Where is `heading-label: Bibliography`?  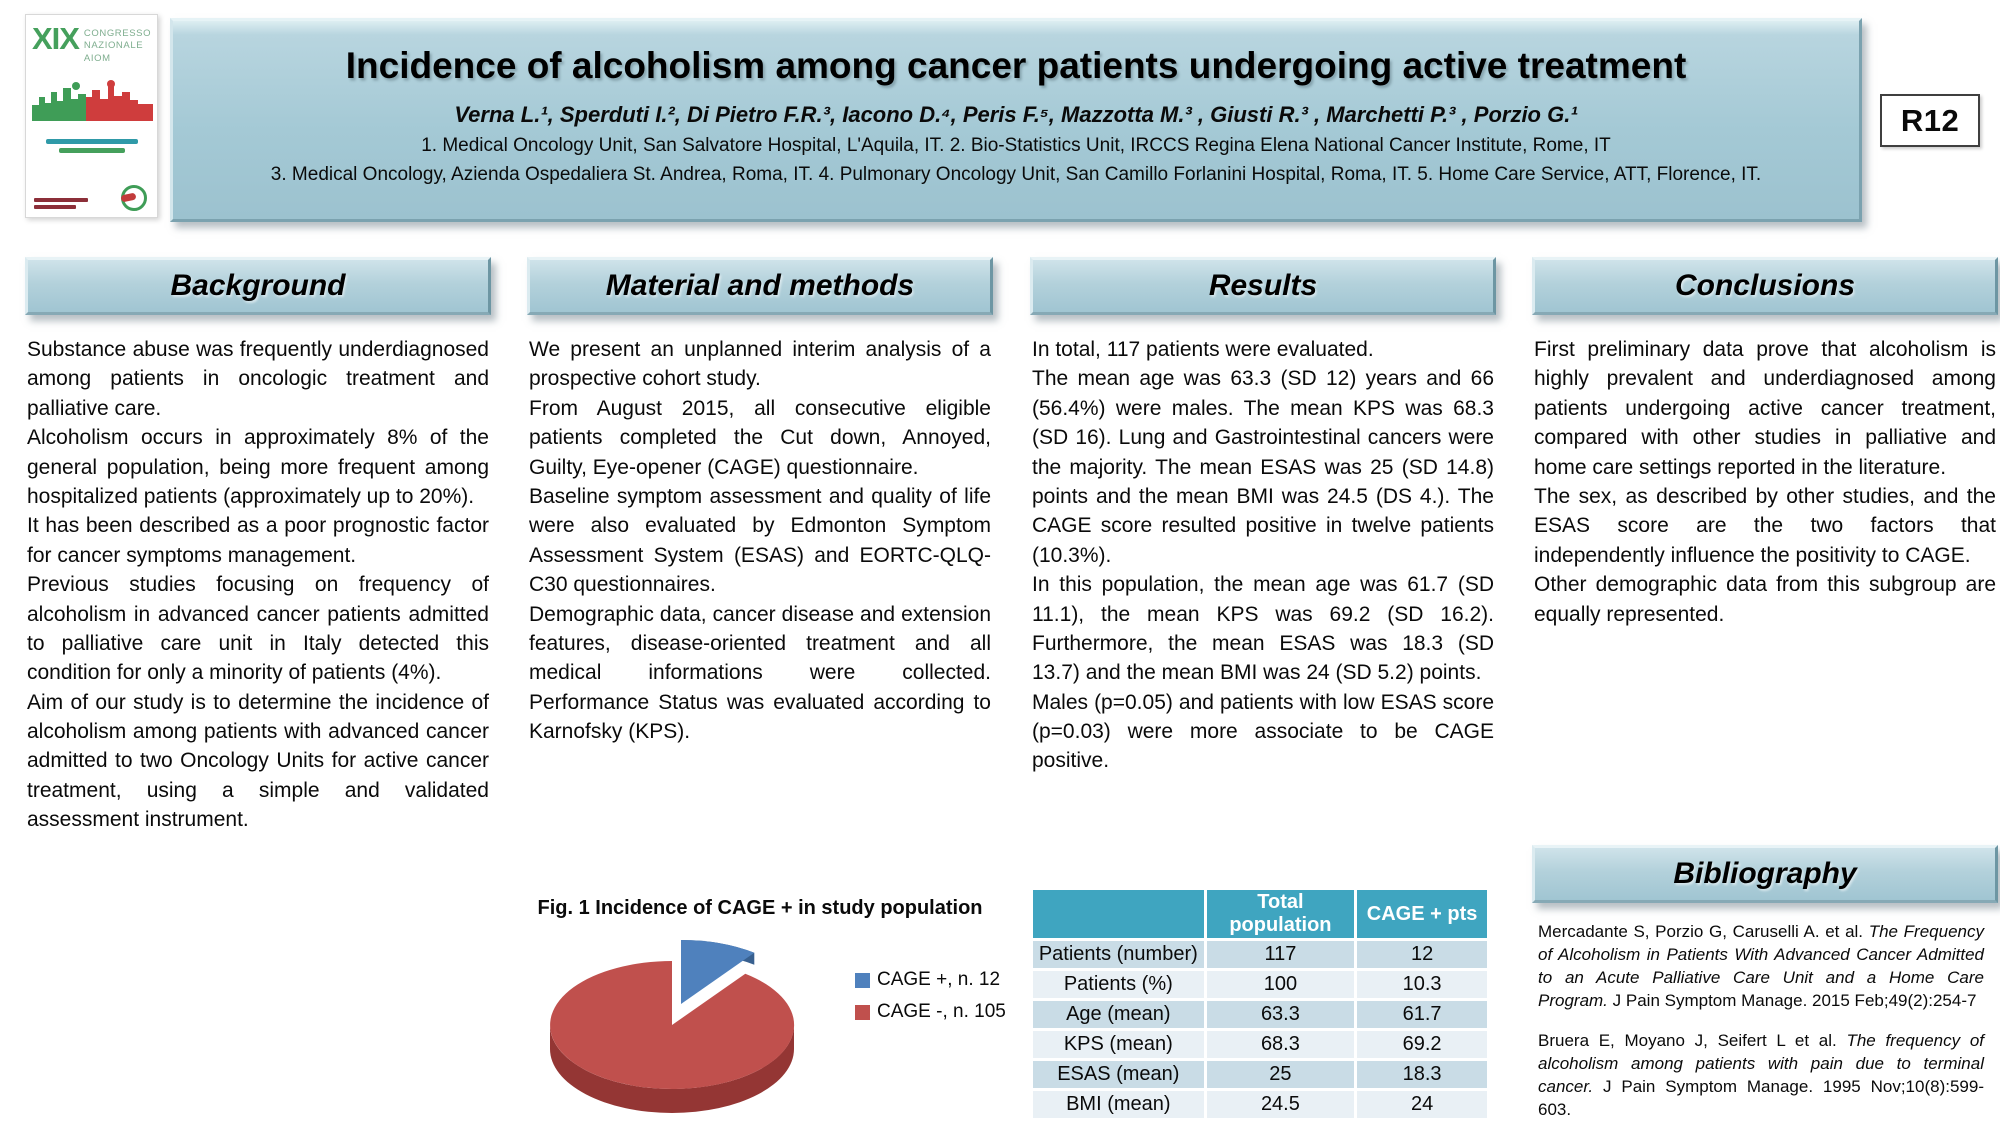 heading-label: Bibliography is located at coordinates (1765, 873).